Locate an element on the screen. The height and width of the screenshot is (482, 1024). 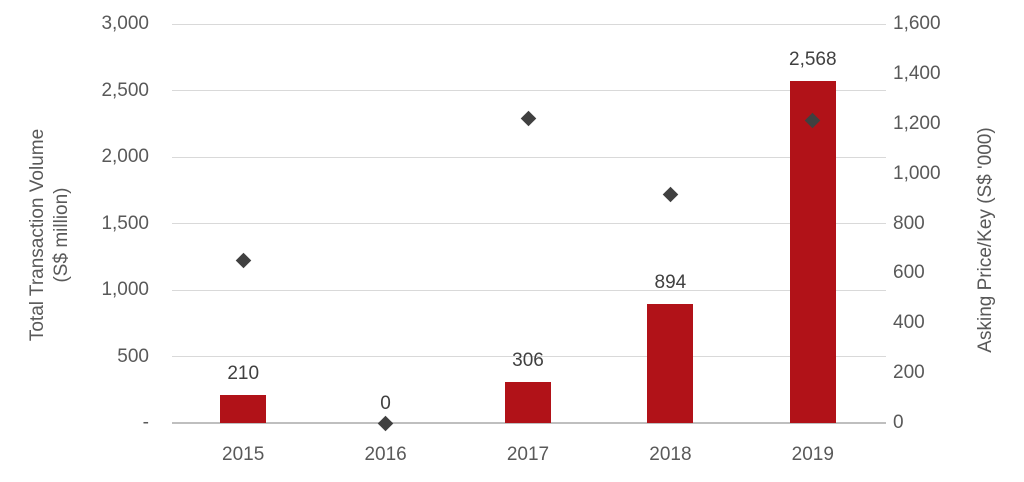
right-axis-tick-label: 1,600 is located at coordinates (917, 23).